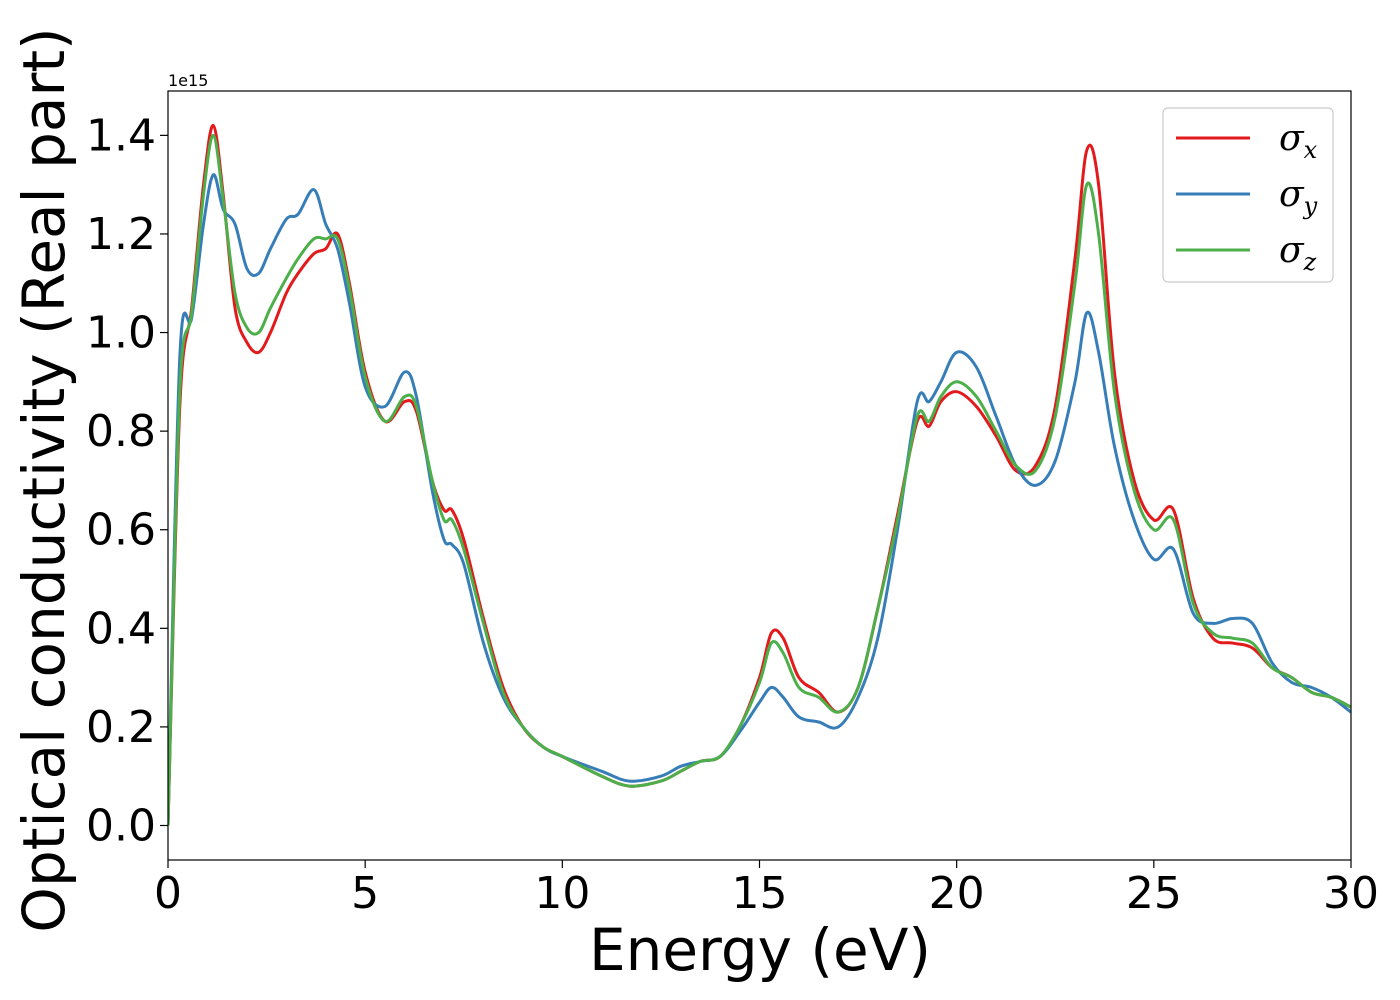 The width and height of the screenshot is (1400, 1000). Describe the element at coordinates (121, 530) in the screenshot. I see `y-tick-label: 0.6` at that location.